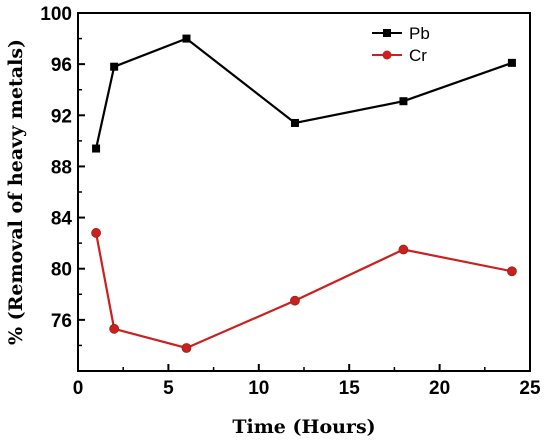  Describe the element at coordinates (401, 33) in the screenshot. I see `legend-item-pb: Pb` at that location.